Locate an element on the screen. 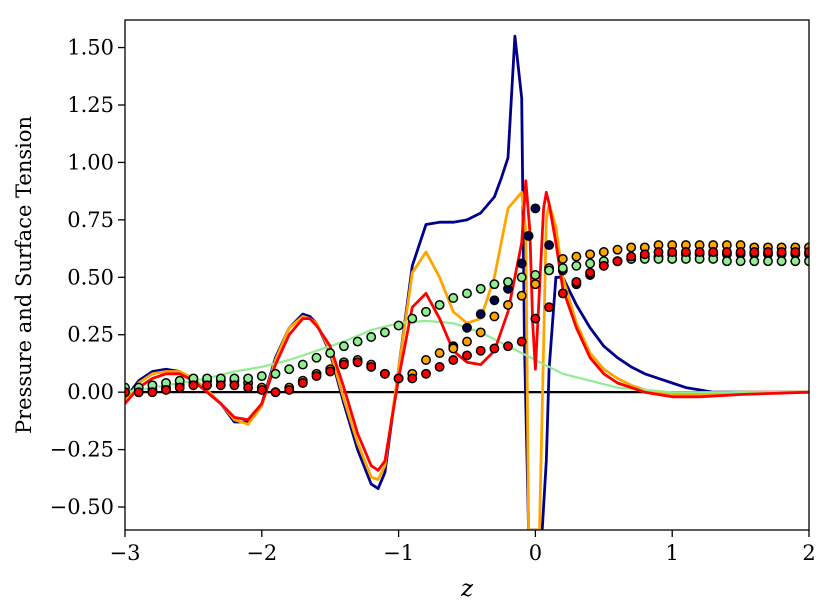  x-tick-label: 1 is located at coordinates (672, 553).